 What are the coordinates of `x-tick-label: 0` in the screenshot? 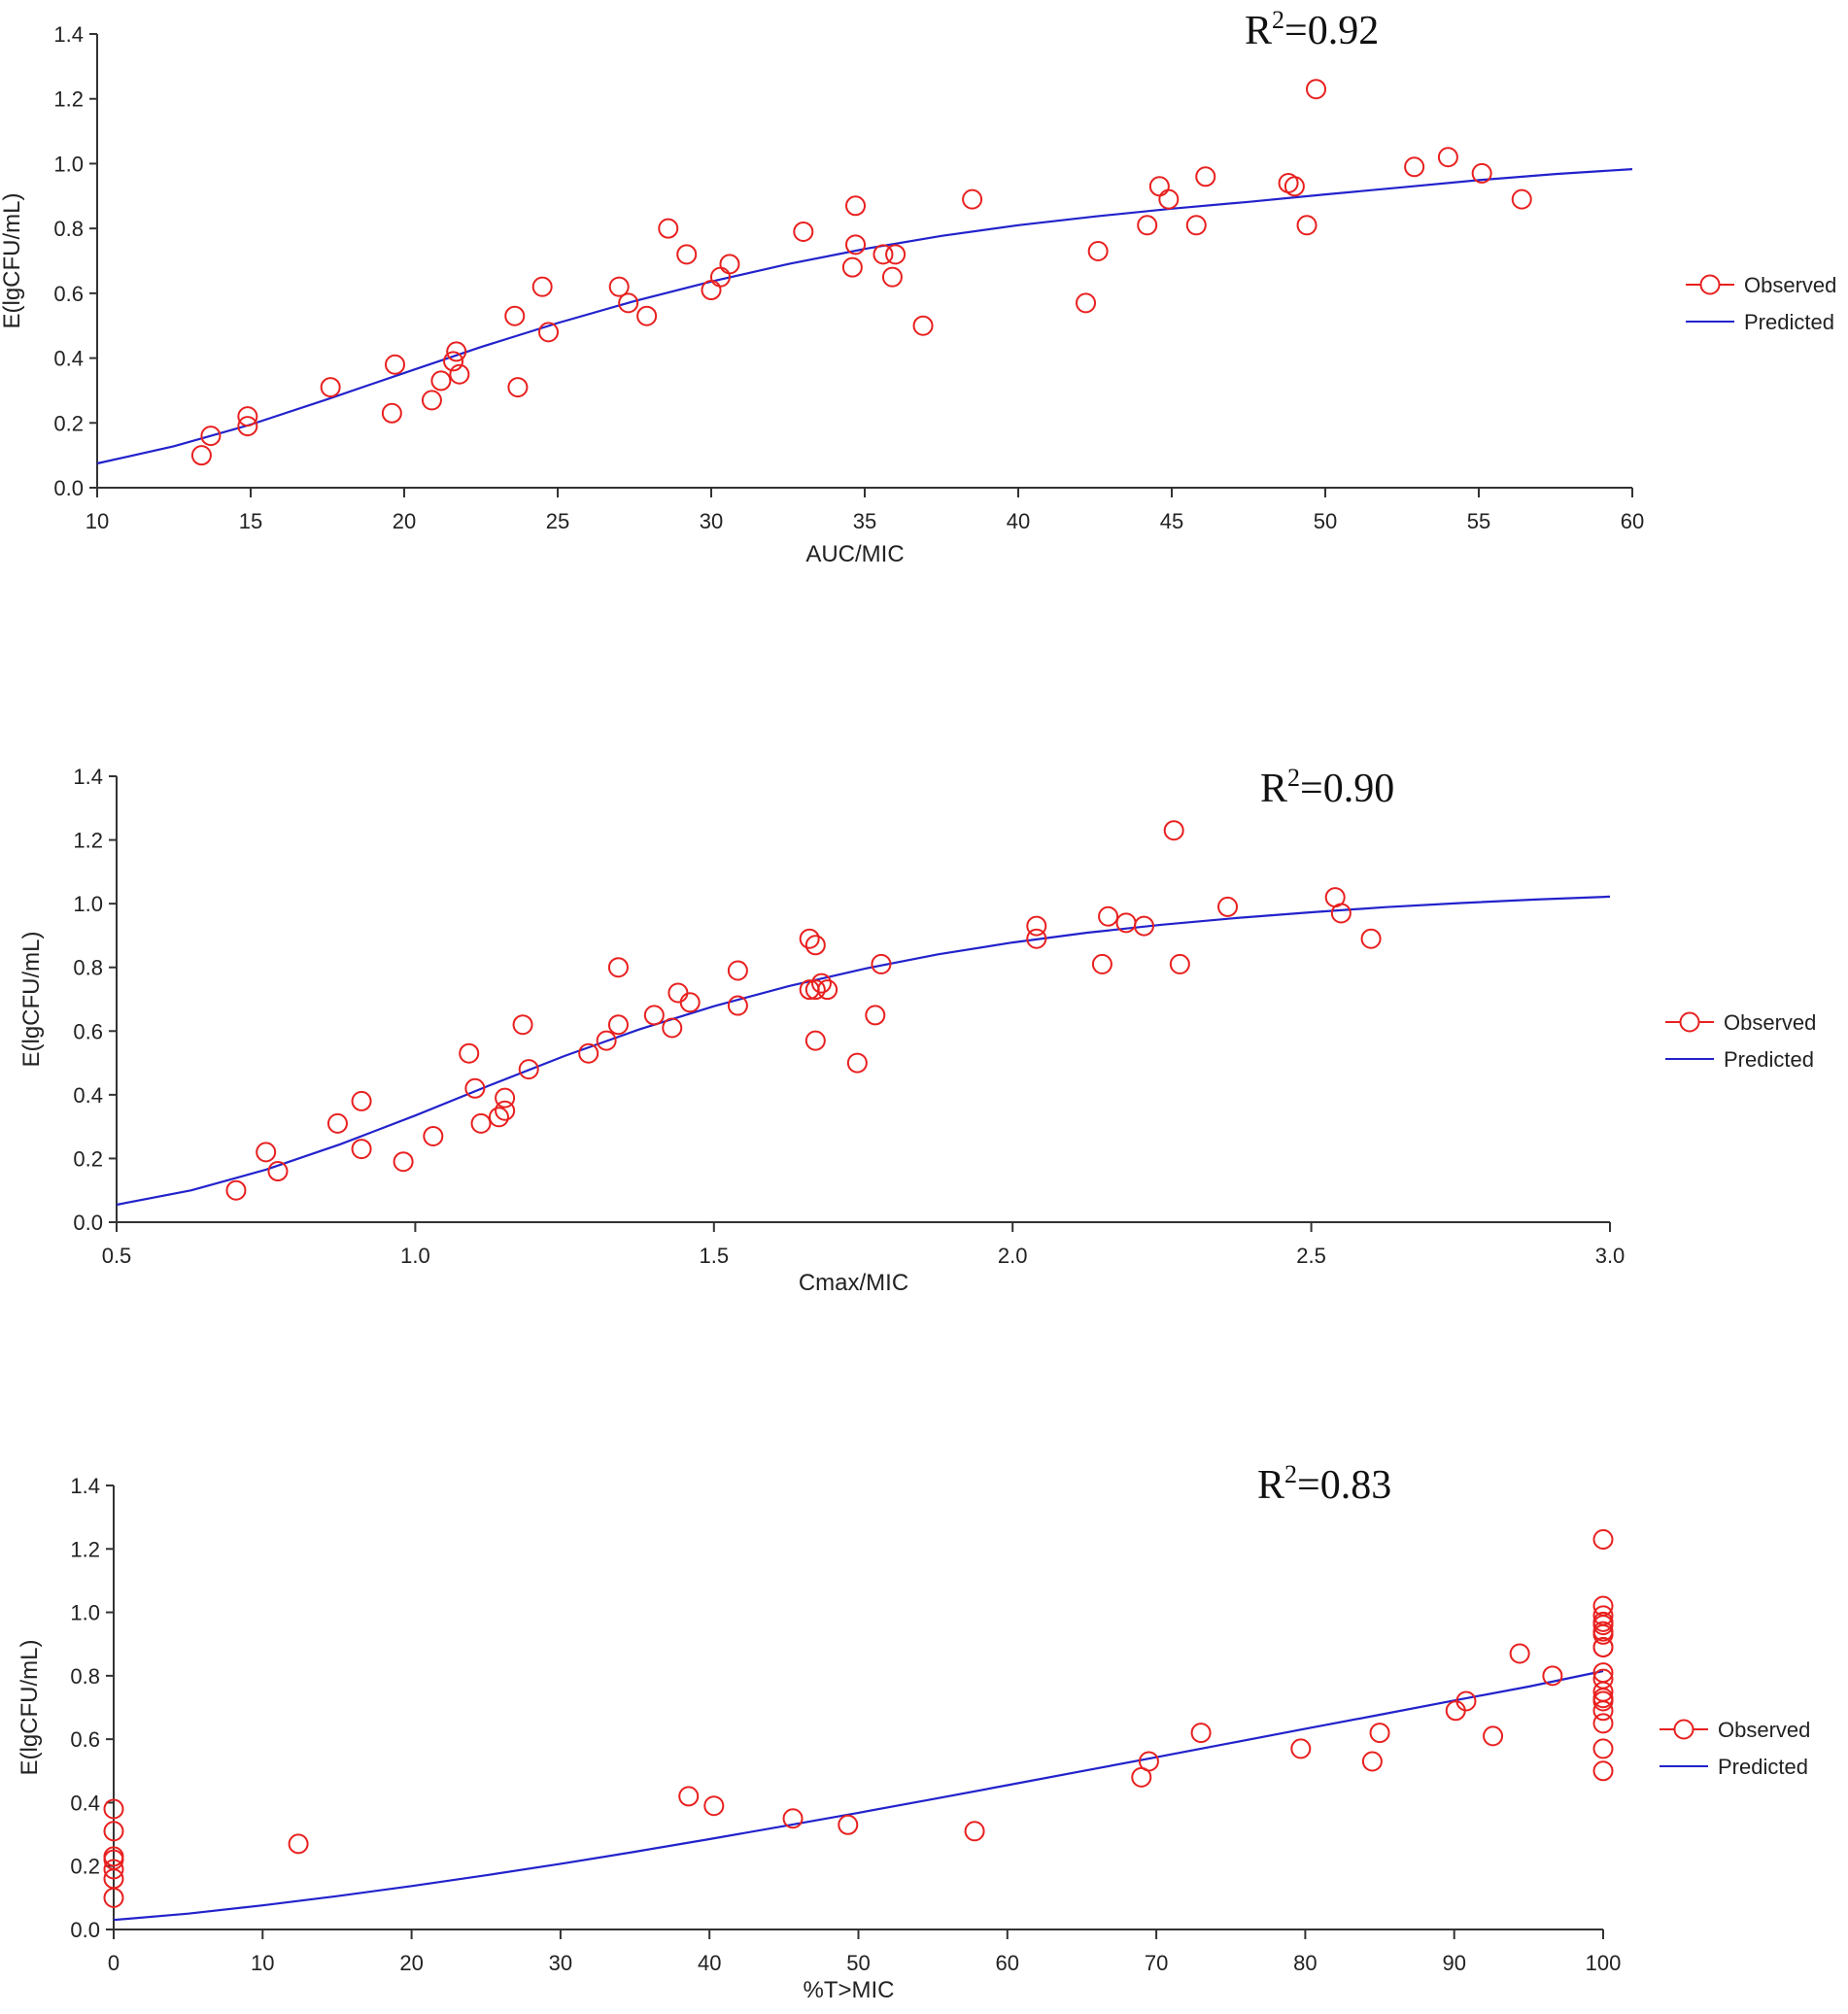 It's located at (114, 1963).